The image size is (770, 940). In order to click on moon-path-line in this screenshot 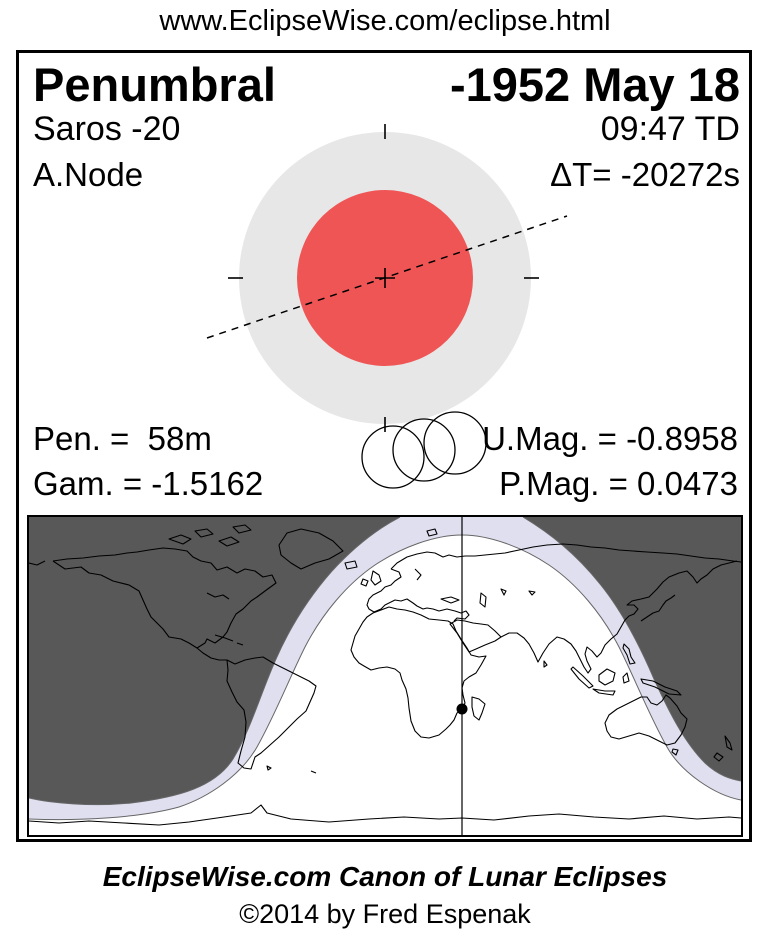, I will do `click(387, 277)`.